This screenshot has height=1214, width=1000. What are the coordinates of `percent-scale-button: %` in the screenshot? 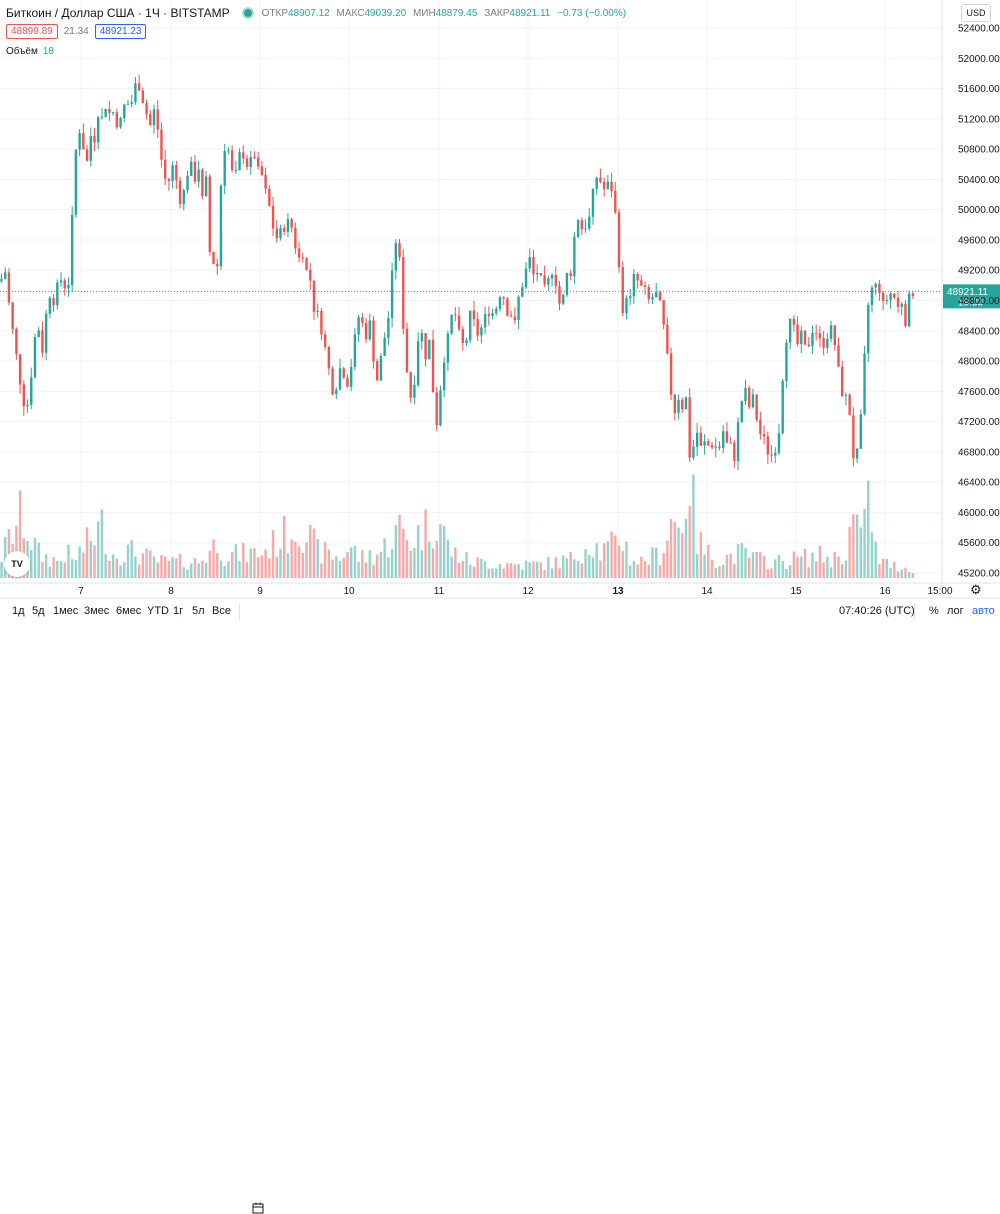 It's located at (934, 611).